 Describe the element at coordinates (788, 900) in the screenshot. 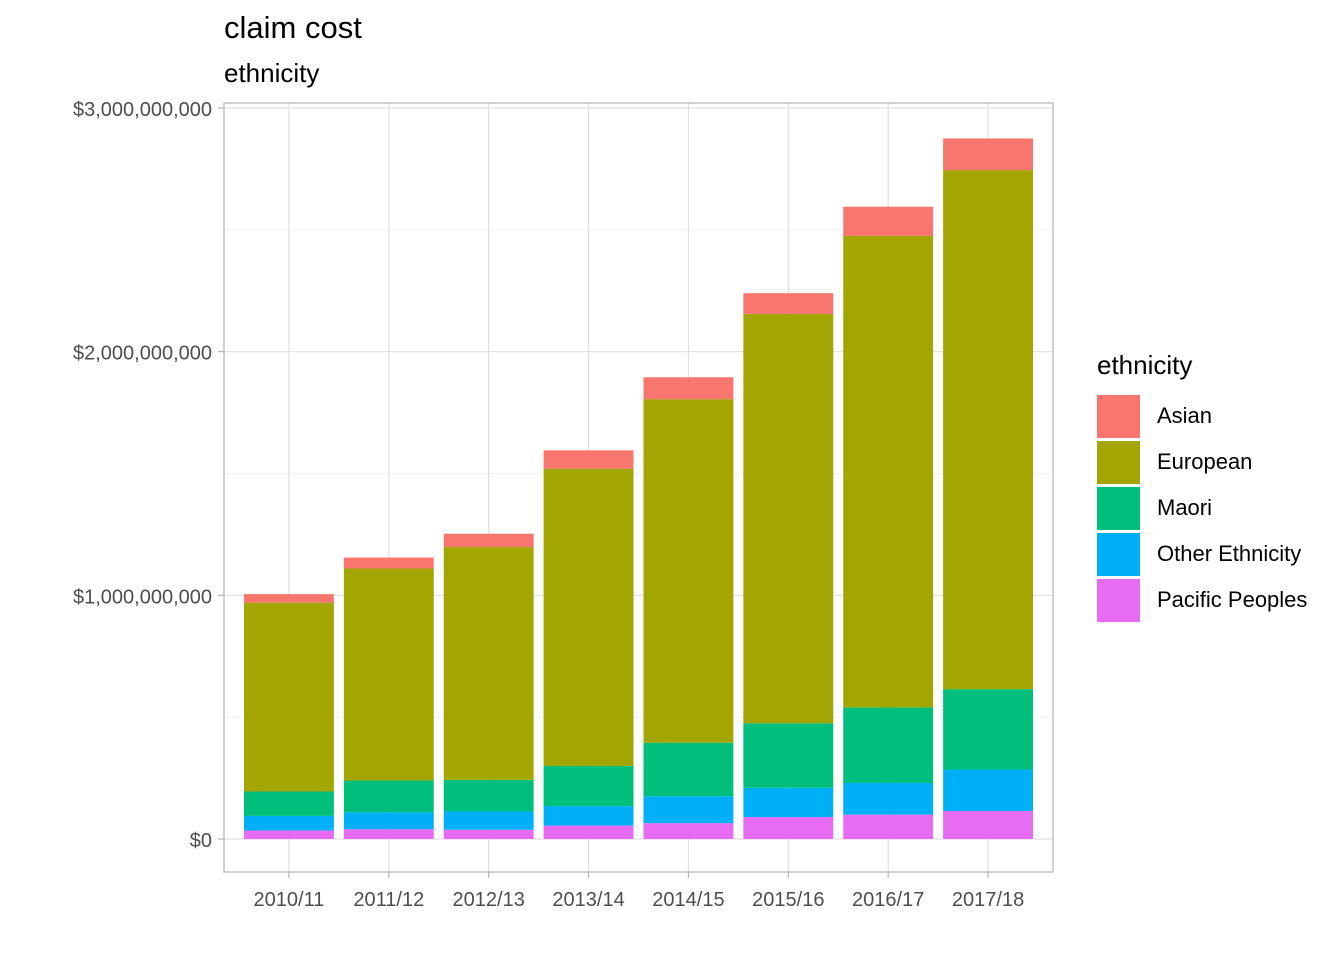

I see `x-tick-label: 2015/16` at that location.